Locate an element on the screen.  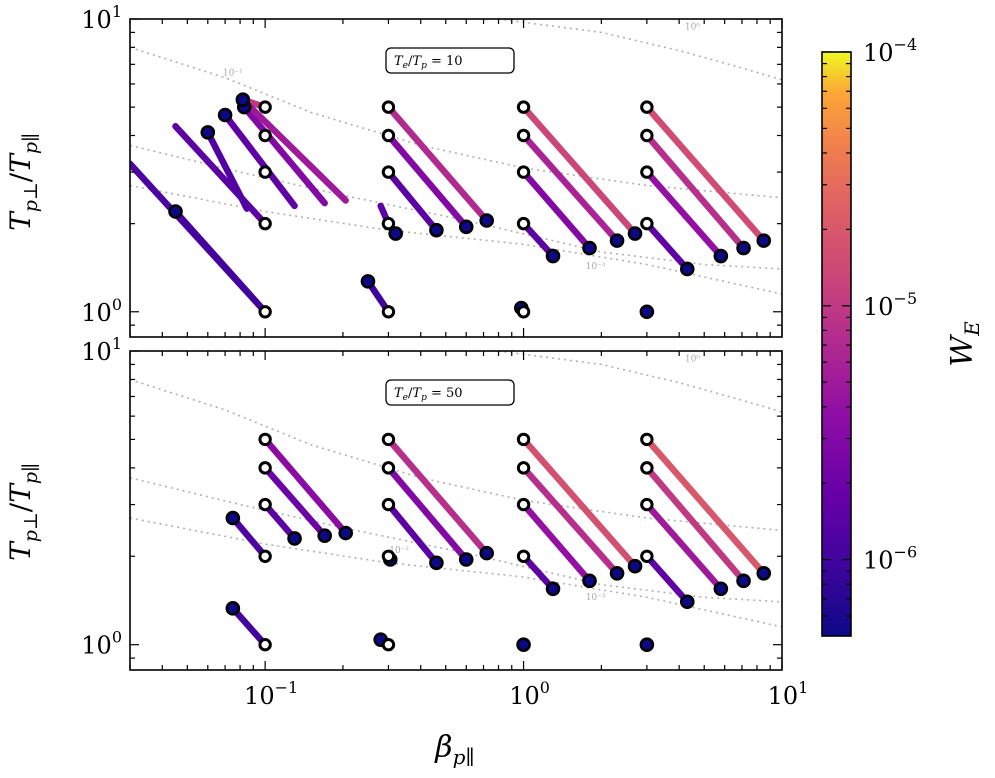
x-tick-label: 10⁰ is located at coordinates (529, 694).